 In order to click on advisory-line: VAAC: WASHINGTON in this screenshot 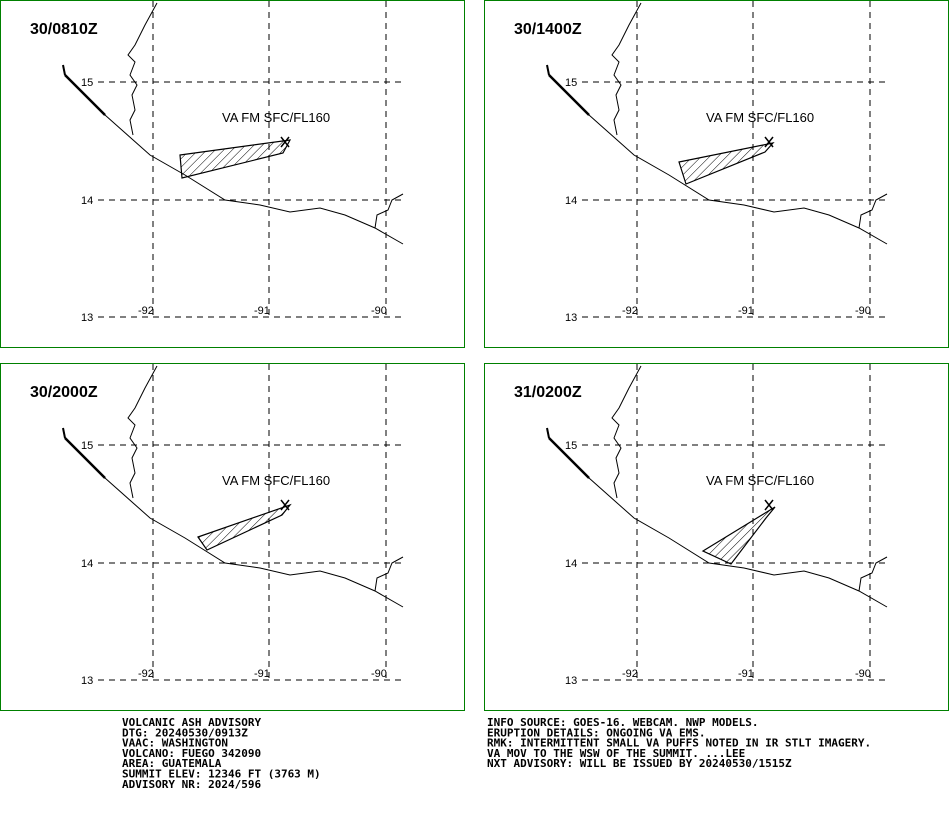, I will do `click(175, 743)`.